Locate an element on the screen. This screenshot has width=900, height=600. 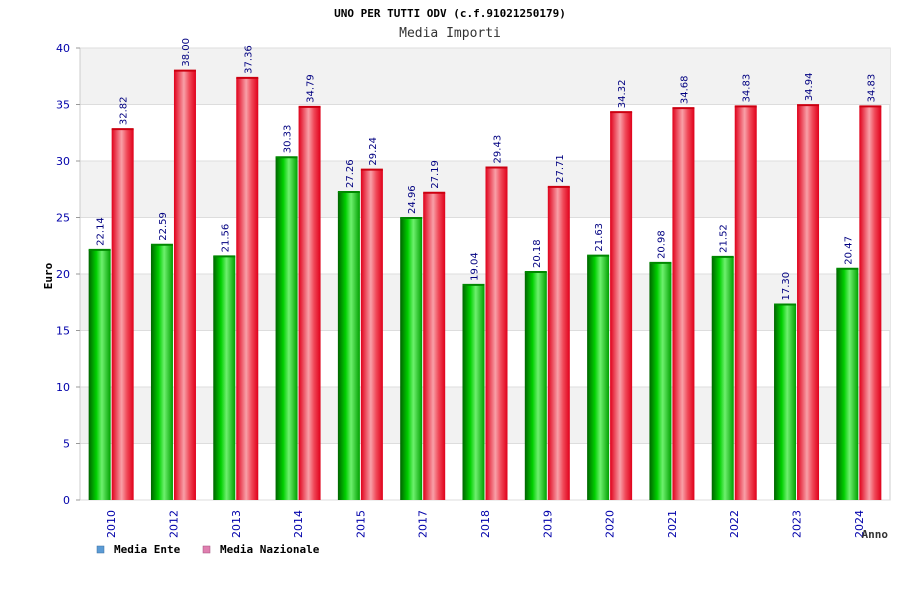
y-tick-label: 30 is located at coordinates (63, 161).